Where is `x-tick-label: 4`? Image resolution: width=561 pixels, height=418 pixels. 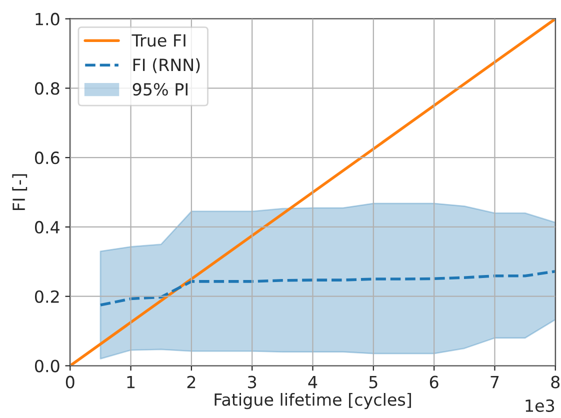
x-tick-label: 4 is located at coordinates (313, 382).